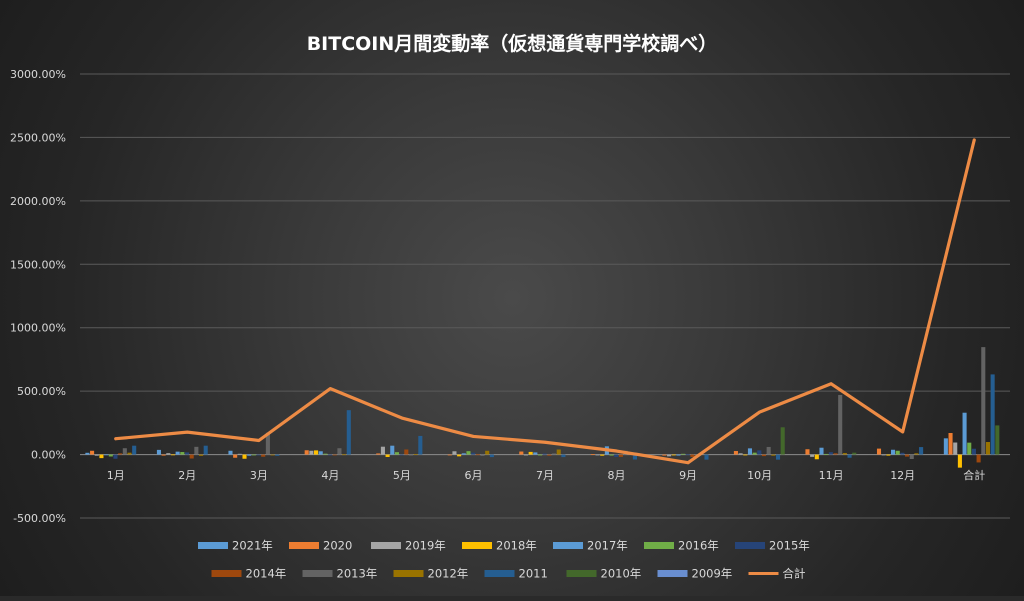 Image resolution: width=1024 pixels, height=601 pixels. What do you see at coordinates (116, 475) in the screenshot?
I see `x-tick-label: 1月` at bounding box center [116, 475].